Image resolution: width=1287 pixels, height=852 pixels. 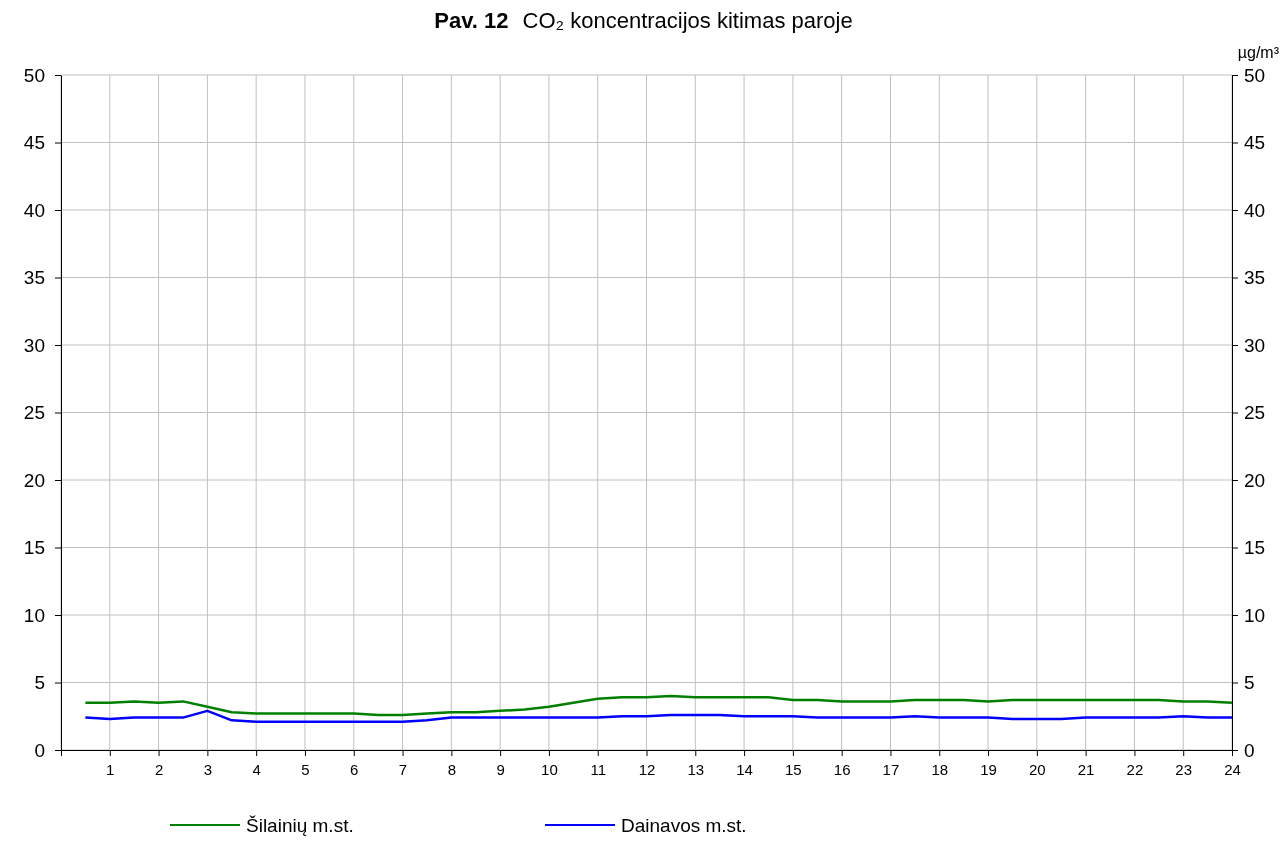 I want to click on x-tick-label: 10, so click(x=549, y=769).